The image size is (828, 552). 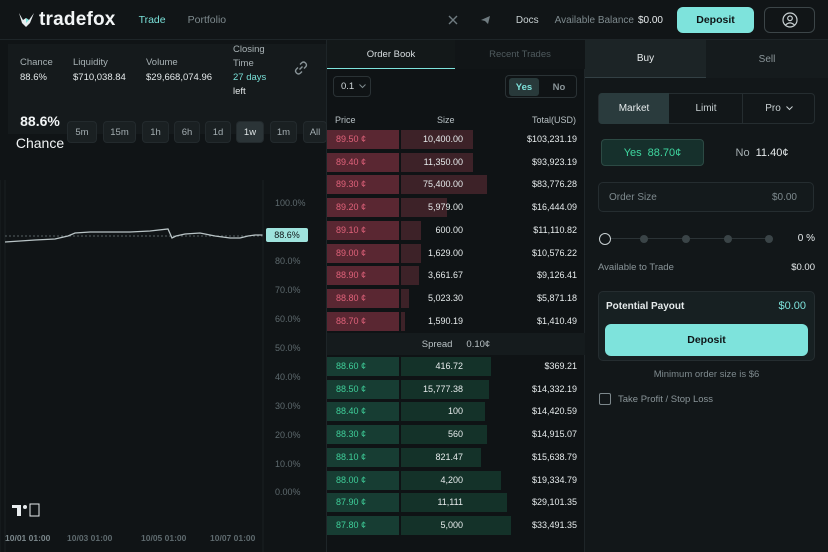 I want to click on timeframe-1m: 1m, so click(x=283, y=132).